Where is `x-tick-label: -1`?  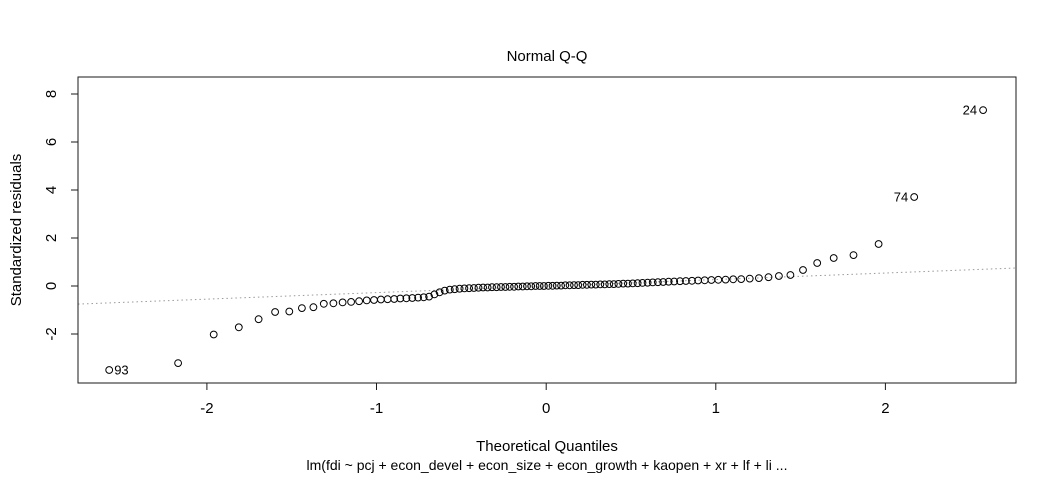 x-tick-label: -1 is located at coordinates (376, 408).